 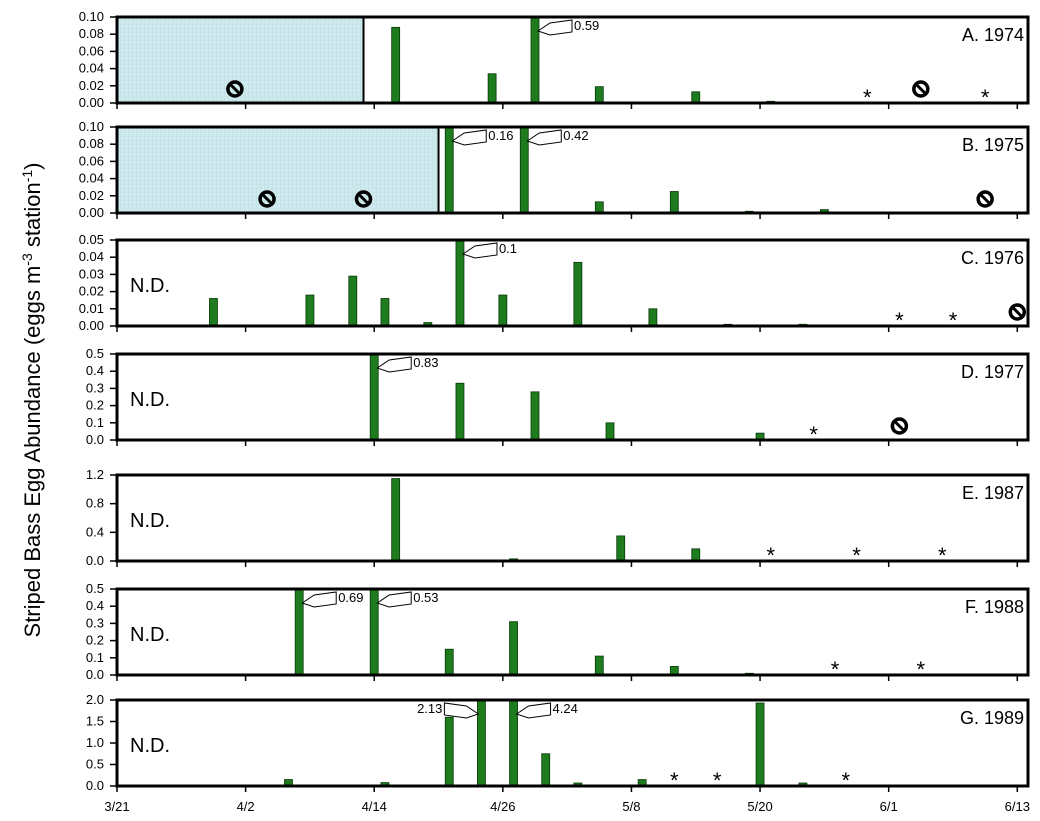 I want to click on y-tick-label: 0.05, so click(x=91, y=239).